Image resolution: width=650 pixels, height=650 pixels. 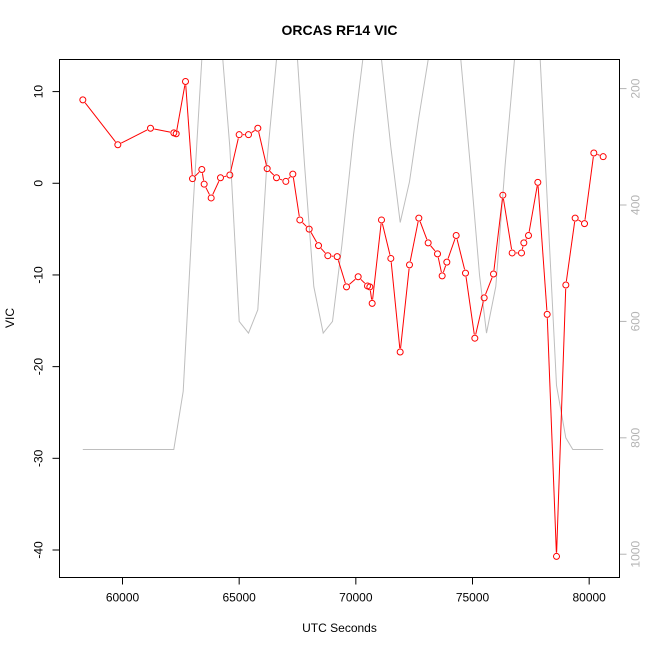 I want to click on y-axis-label: VIC, so click(x=10, y=318).